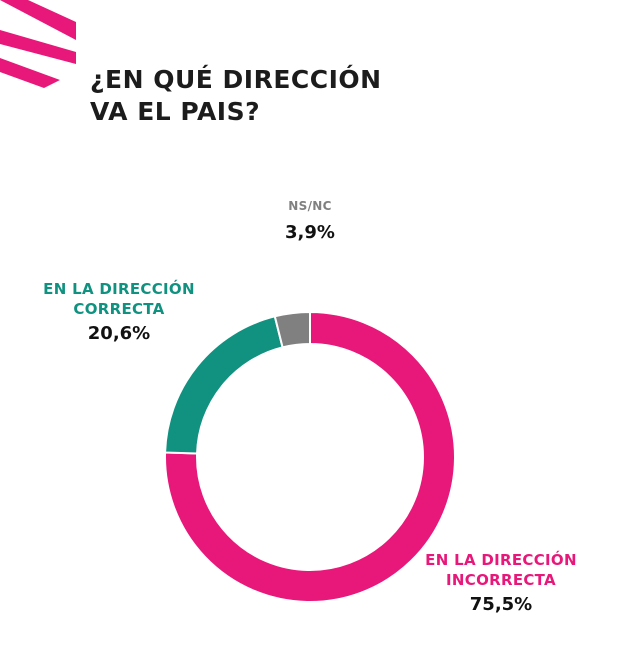 Image resolution: width=617 pixels, height=647 pixels. Describe the element at coordinates (236, 96) in the screenshot. I see `page-title: ¿EN QUÉ DIRECCIÓN VA EL PAIS?` at that location.